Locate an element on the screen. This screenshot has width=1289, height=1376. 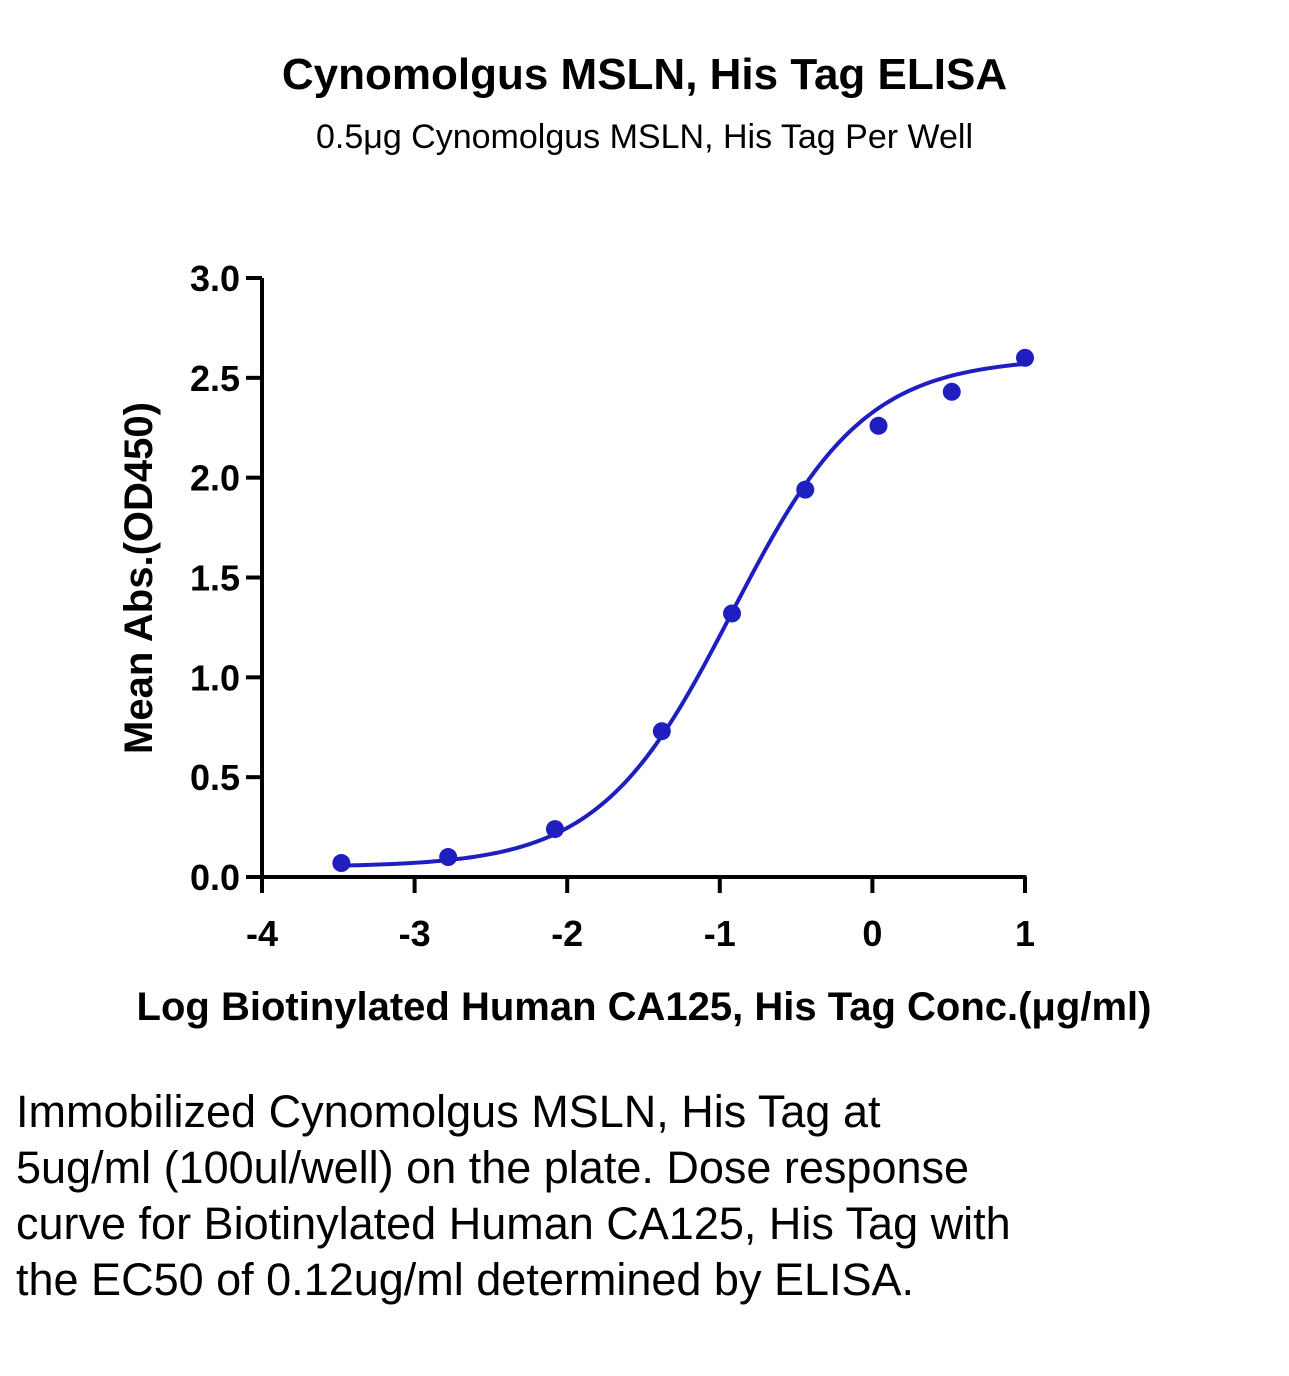
y-tick-label: 2.0 is located at coordinates (215, 478).